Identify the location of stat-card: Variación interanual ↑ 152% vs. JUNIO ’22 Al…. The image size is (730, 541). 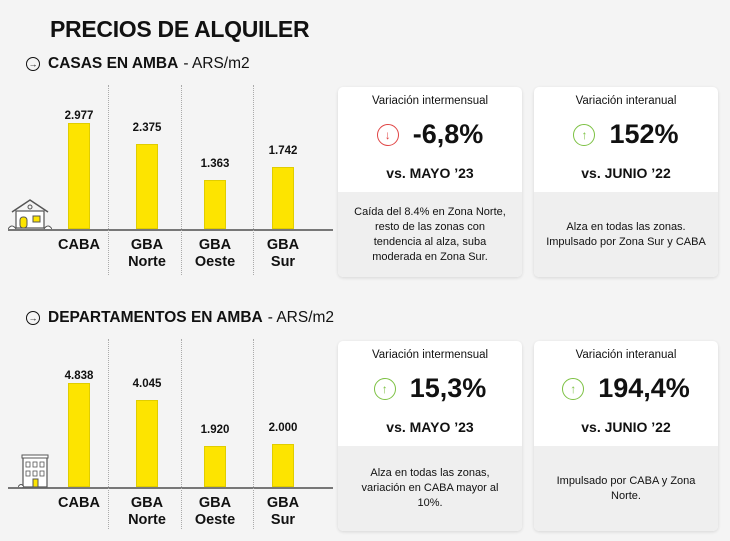
(626, 182).